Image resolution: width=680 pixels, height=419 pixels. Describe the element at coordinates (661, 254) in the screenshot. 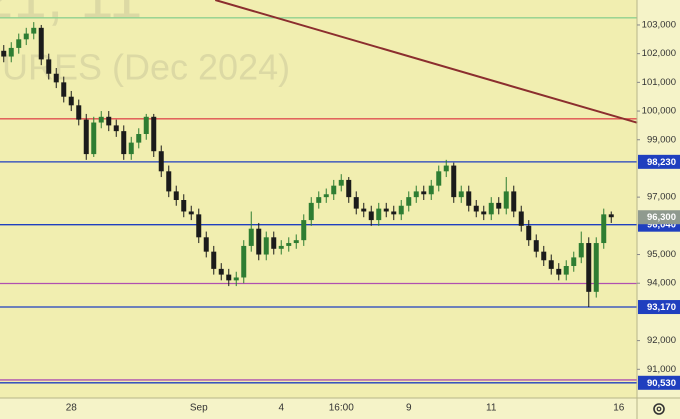

I see `y-tick-label: 95,000` at that location.